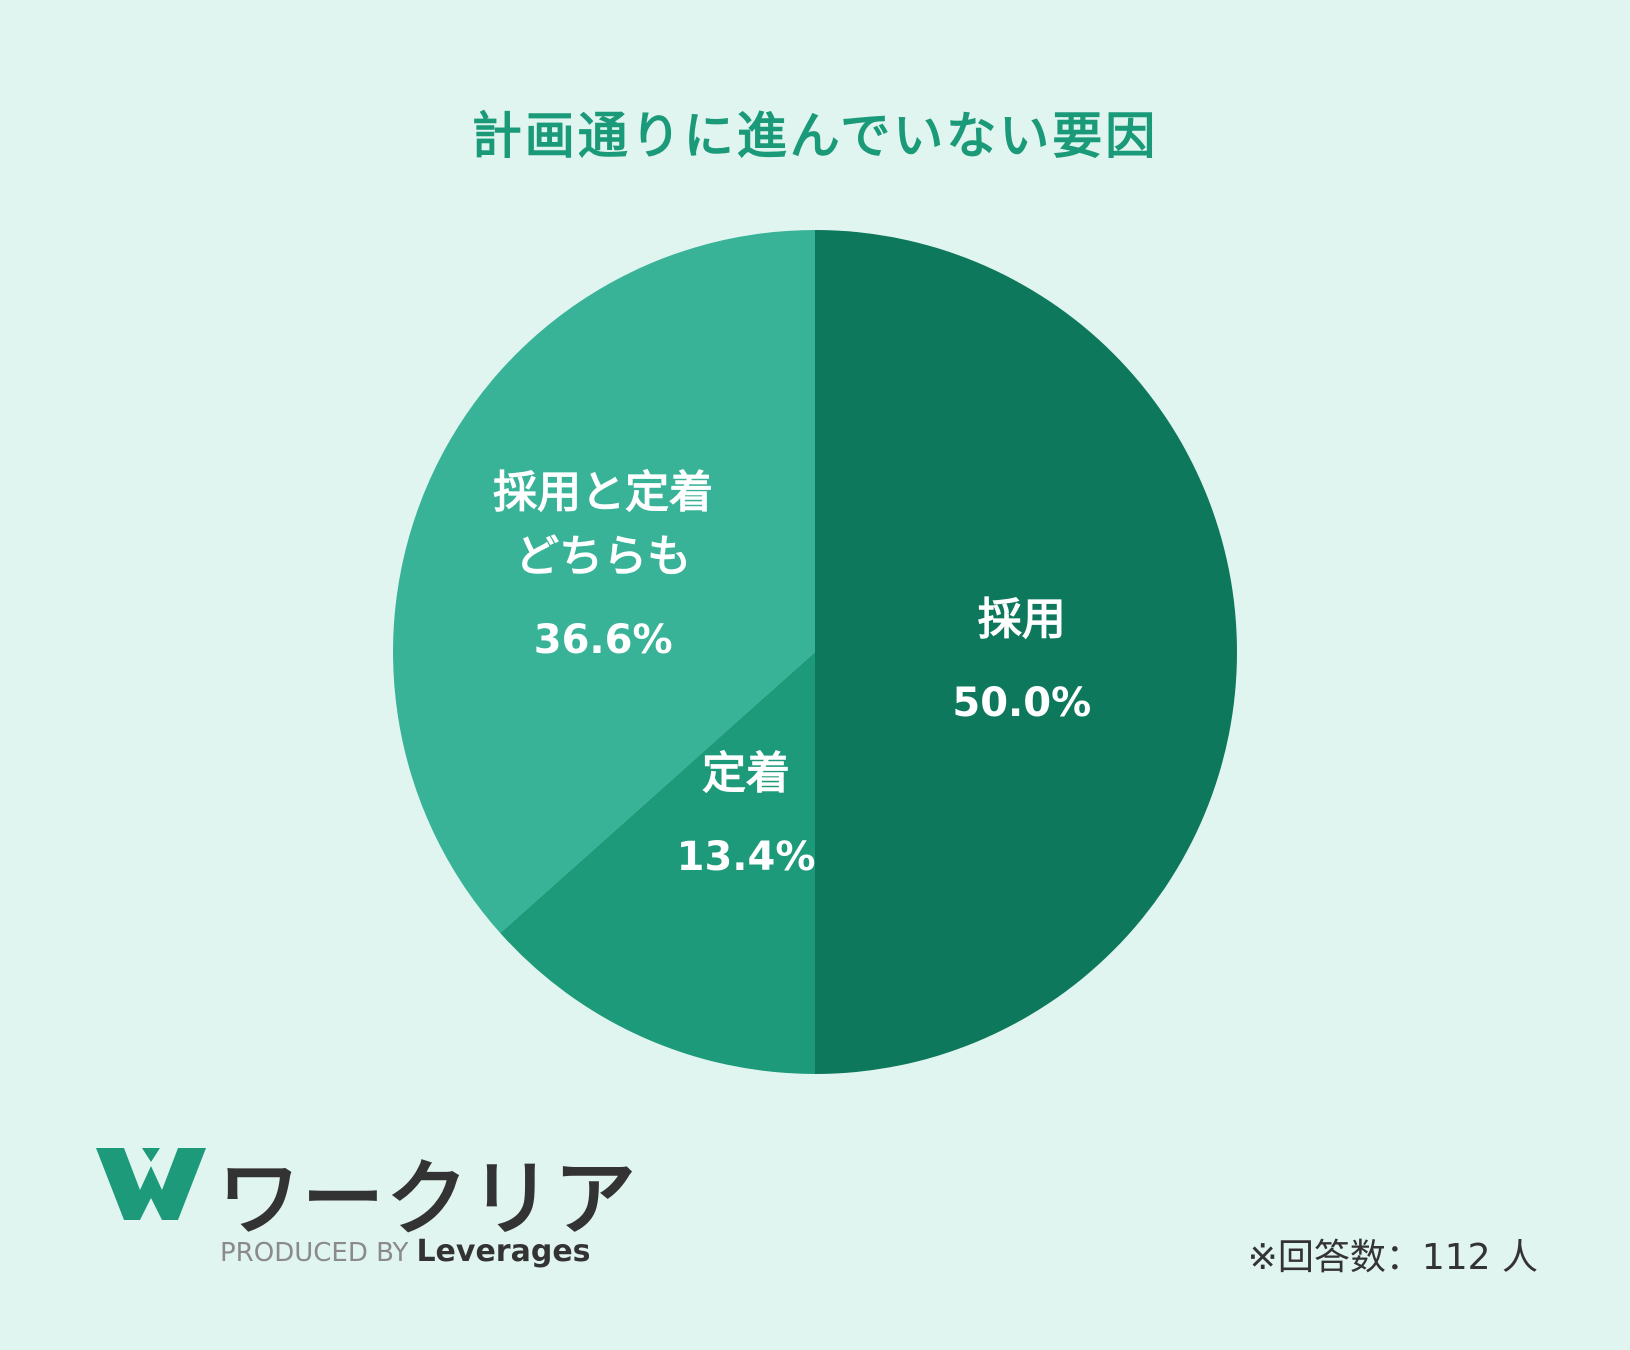  Describe the element at coordinates (603, 556) in the screenshot. I see `slice-label-2-line-1: どちらも` at that location.